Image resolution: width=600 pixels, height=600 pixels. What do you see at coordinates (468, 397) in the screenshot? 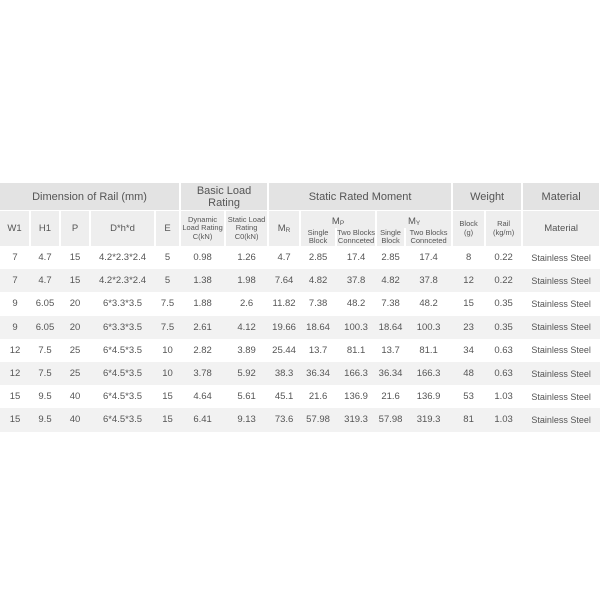
I see `table-cell: 53` at bounding box center [468, 397].